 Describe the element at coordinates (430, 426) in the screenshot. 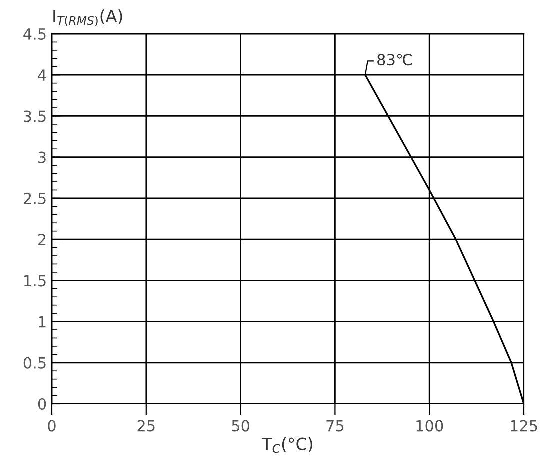

I see `x-tick-label: 100` at that location.